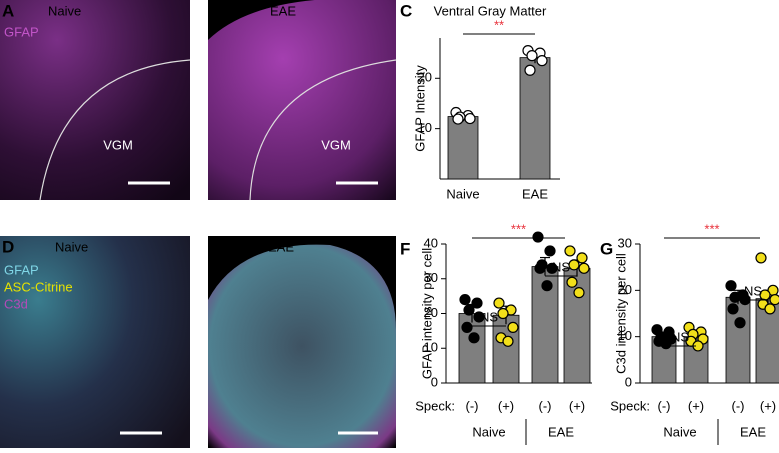  I want to click on stain-label: ASC-Citrine, so click(38, 286).